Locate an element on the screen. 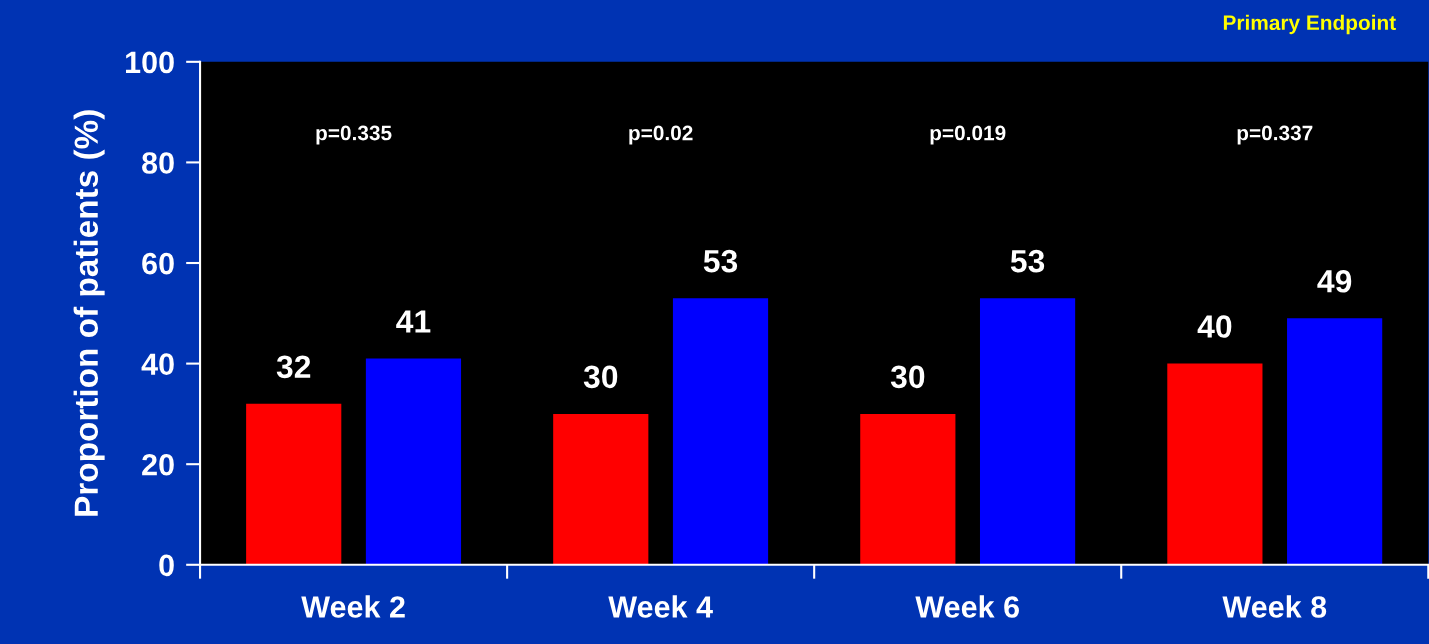  data-label: 40 is located at coordinates (1214, 326).